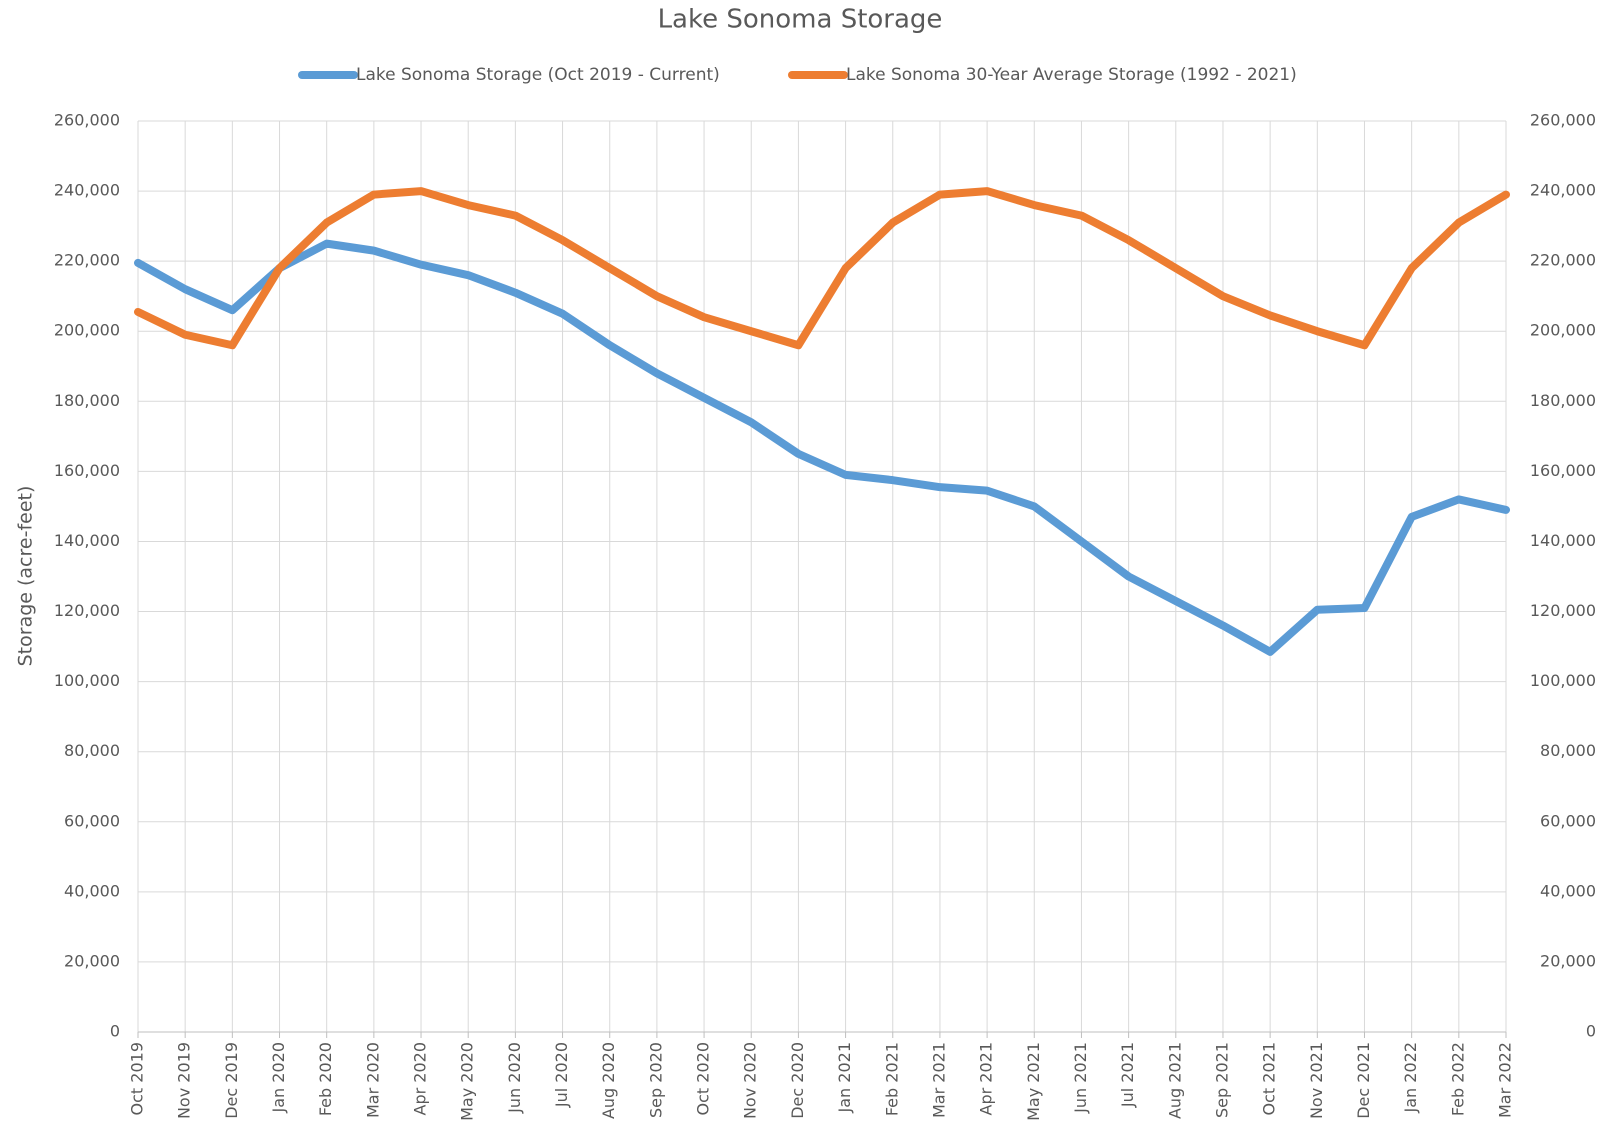 The width and height of the screenshot is (1610, 1132). What do you see at coordinates (1591, 1031) in the screenshot?
I see `y2-tick-label: 0` at bounding box center [1591, 1031].